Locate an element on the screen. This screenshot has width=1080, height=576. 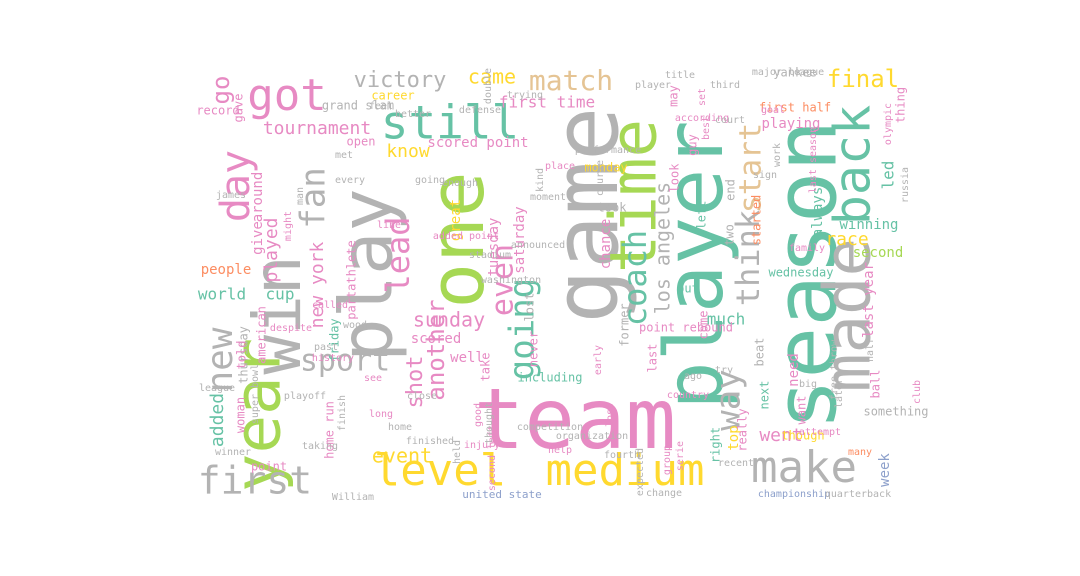
word-chance: chance is located at coordinates (606, 244).